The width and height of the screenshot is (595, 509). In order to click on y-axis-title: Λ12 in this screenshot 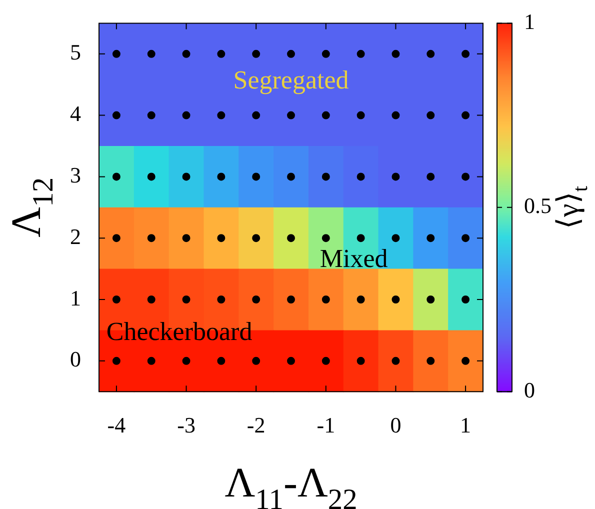, I will do `click(32, 207)`.